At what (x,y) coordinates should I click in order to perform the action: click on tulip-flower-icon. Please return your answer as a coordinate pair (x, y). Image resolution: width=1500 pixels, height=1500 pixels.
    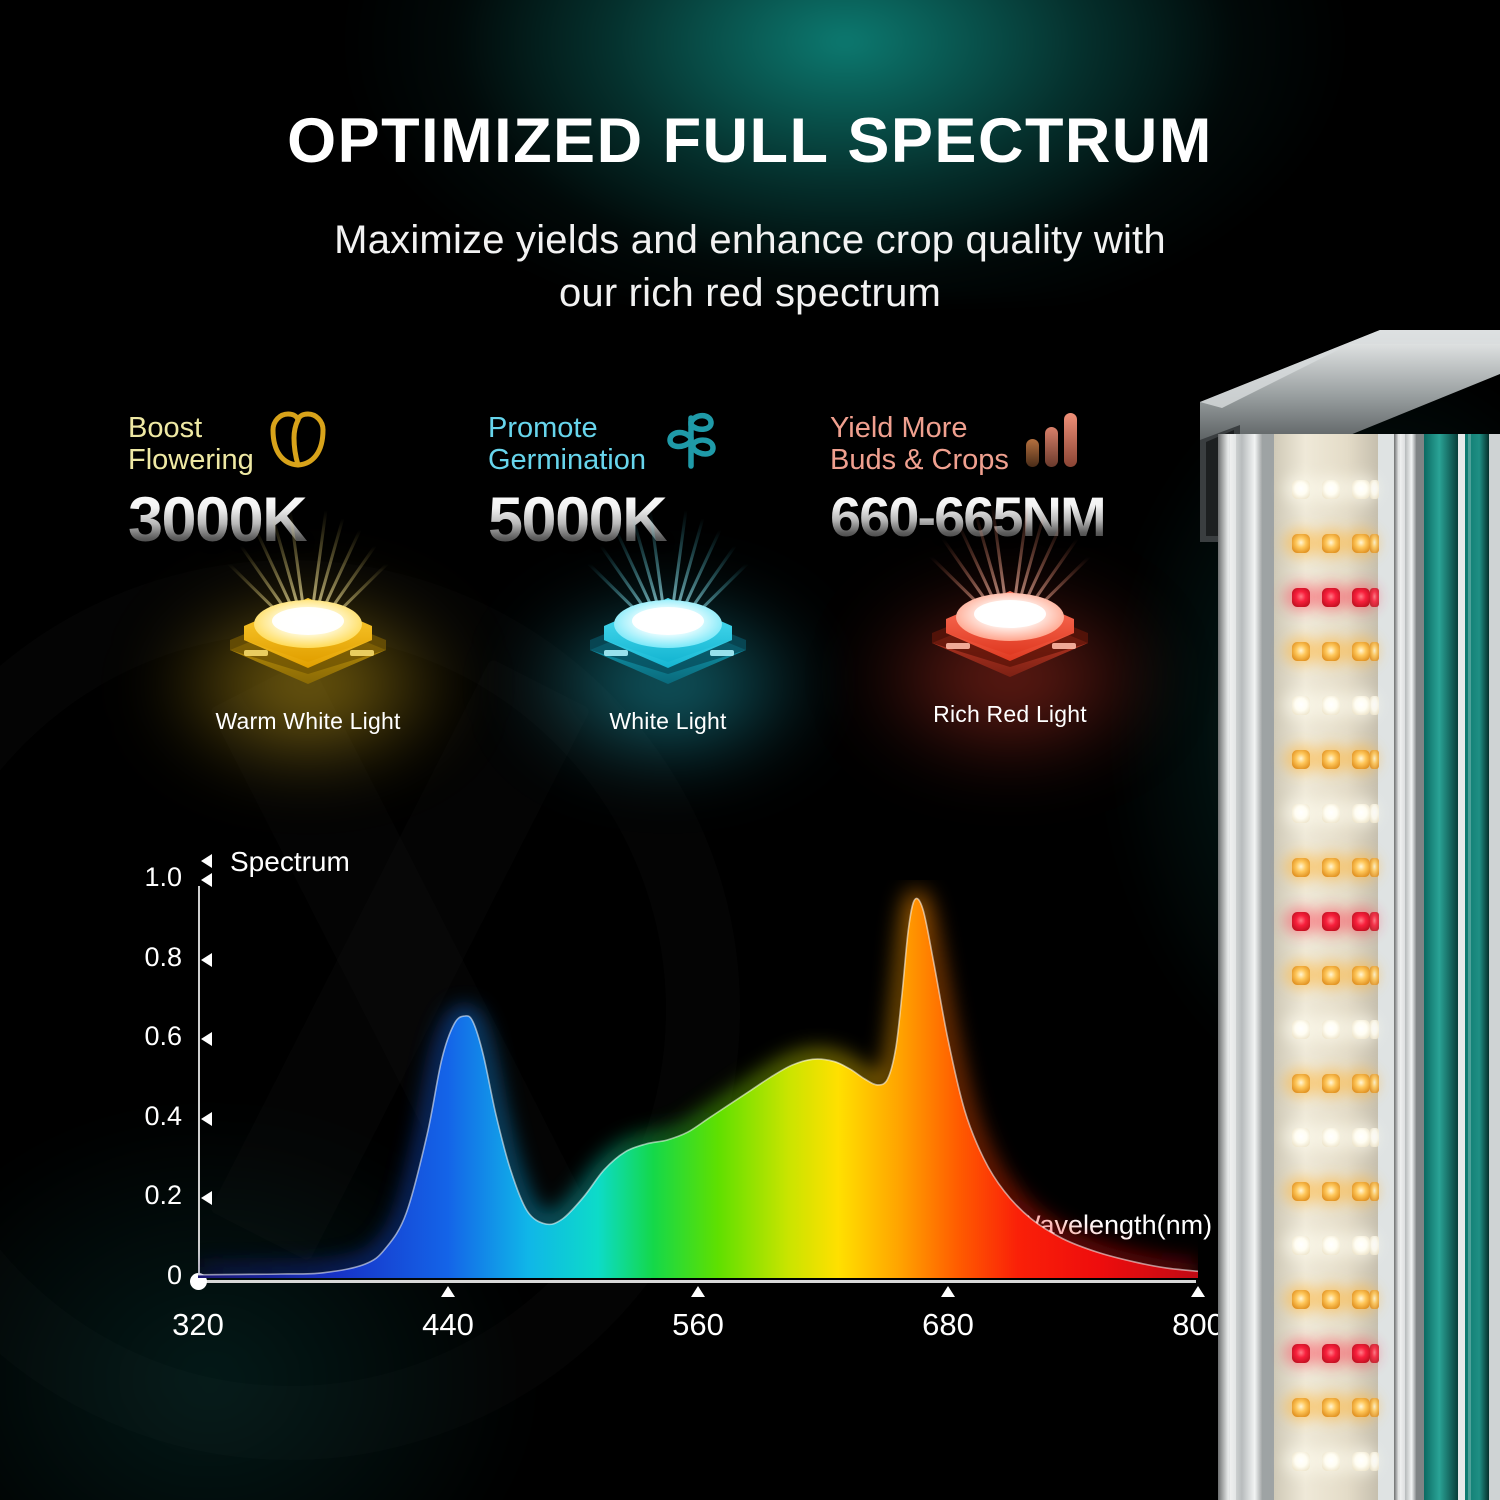
    Looking at the image, I should click on (298, 439).